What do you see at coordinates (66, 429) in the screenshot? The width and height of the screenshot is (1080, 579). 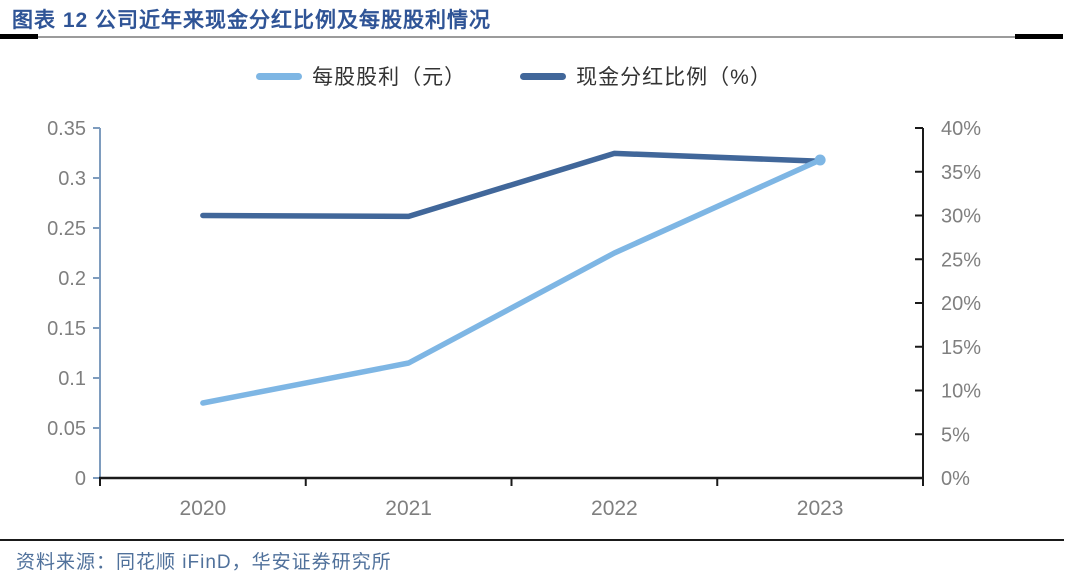 I see `left-axis-tick-label: 0.05` at bounding box center [66, 429].